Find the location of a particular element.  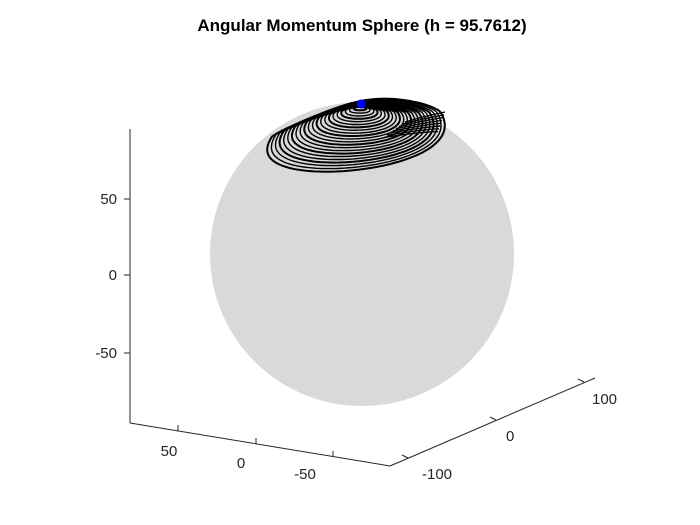

z-tick-label-50: 50 is located at coordinates (108, 199).